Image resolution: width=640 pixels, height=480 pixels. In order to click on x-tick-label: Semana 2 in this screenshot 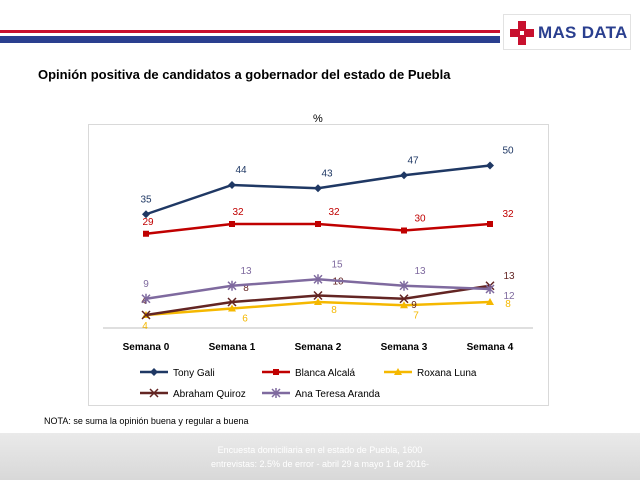, I will do `click(318, 347)`.